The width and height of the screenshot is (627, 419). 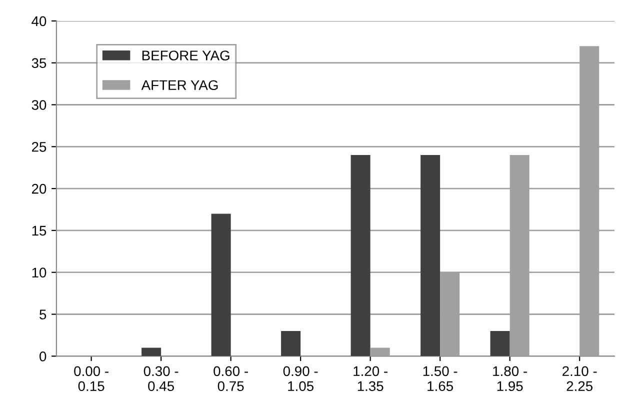 What do you see at coordinates (579, 379) in the screenshot?
I see `x-tick-label: 2.10 - 2.25` at bounding box center [579, 379].